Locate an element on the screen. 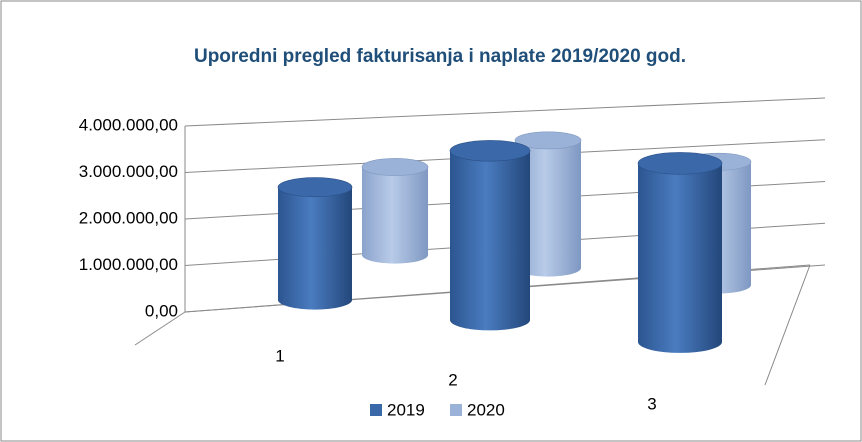 Image resolution: width=862 pixels, height=442 pixels. y-tick-label: 1.000.000,00 is located at coordinates (128, 264).